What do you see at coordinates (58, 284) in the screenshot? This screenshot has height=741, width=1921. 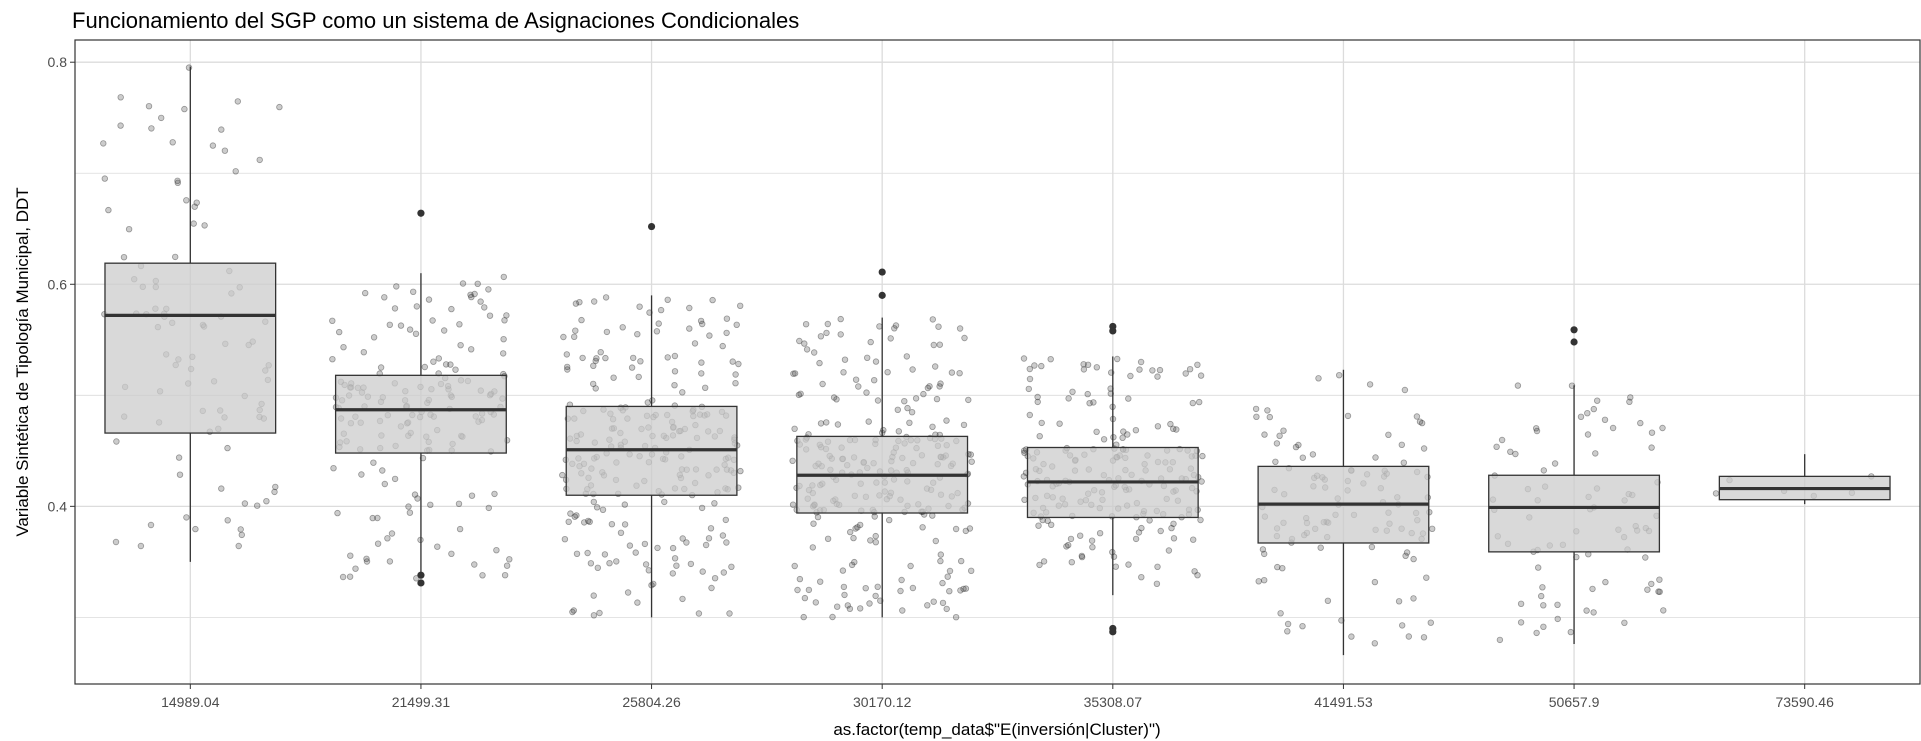 I see `y-tick-label: 0.6` at bounding box center [58, 284].